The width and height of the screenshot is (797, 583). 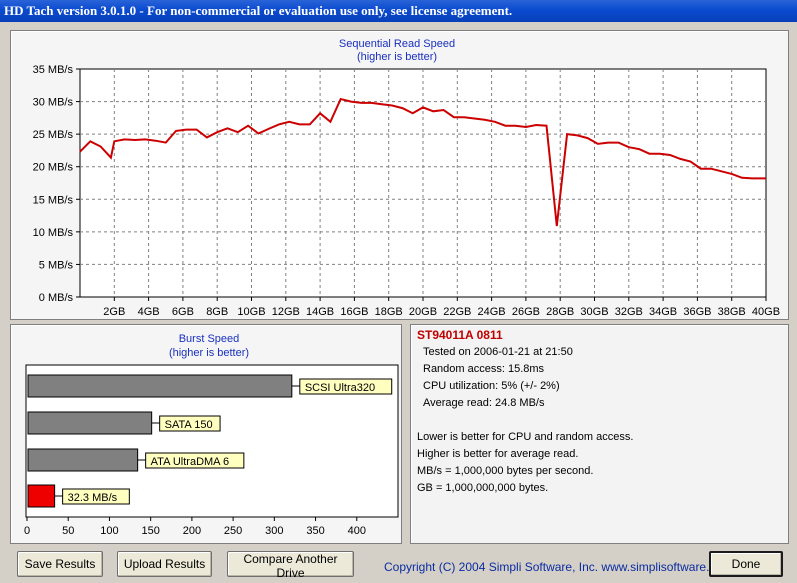 What do you see at coordinates (60, 564) in the screenshot?
I see `save-results-button: Save Results` at bounding box center [60, 564].